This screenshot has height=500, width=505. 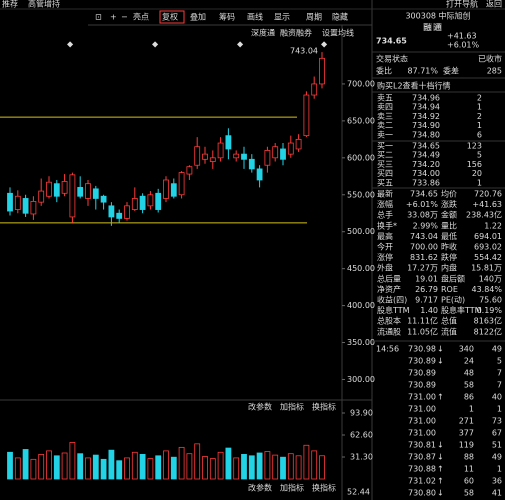 What do you see at coordinates (474, 164) in the screenshot?
I see `book-volume: 156` at bounding box center [474, 164].